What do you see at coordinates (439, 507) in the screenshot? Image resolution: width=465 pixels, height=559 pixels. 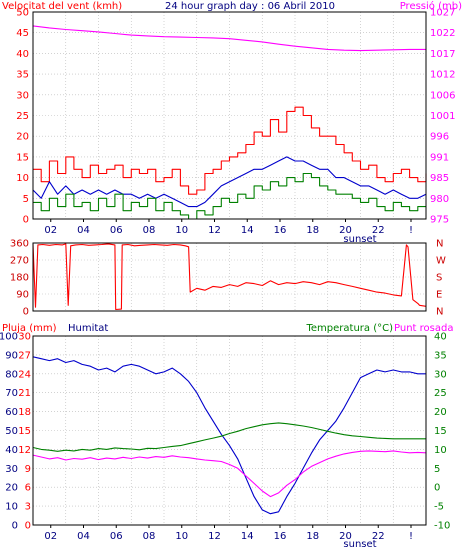 I see `temperature-y-tick: -5` at bounding box center [439, 507].